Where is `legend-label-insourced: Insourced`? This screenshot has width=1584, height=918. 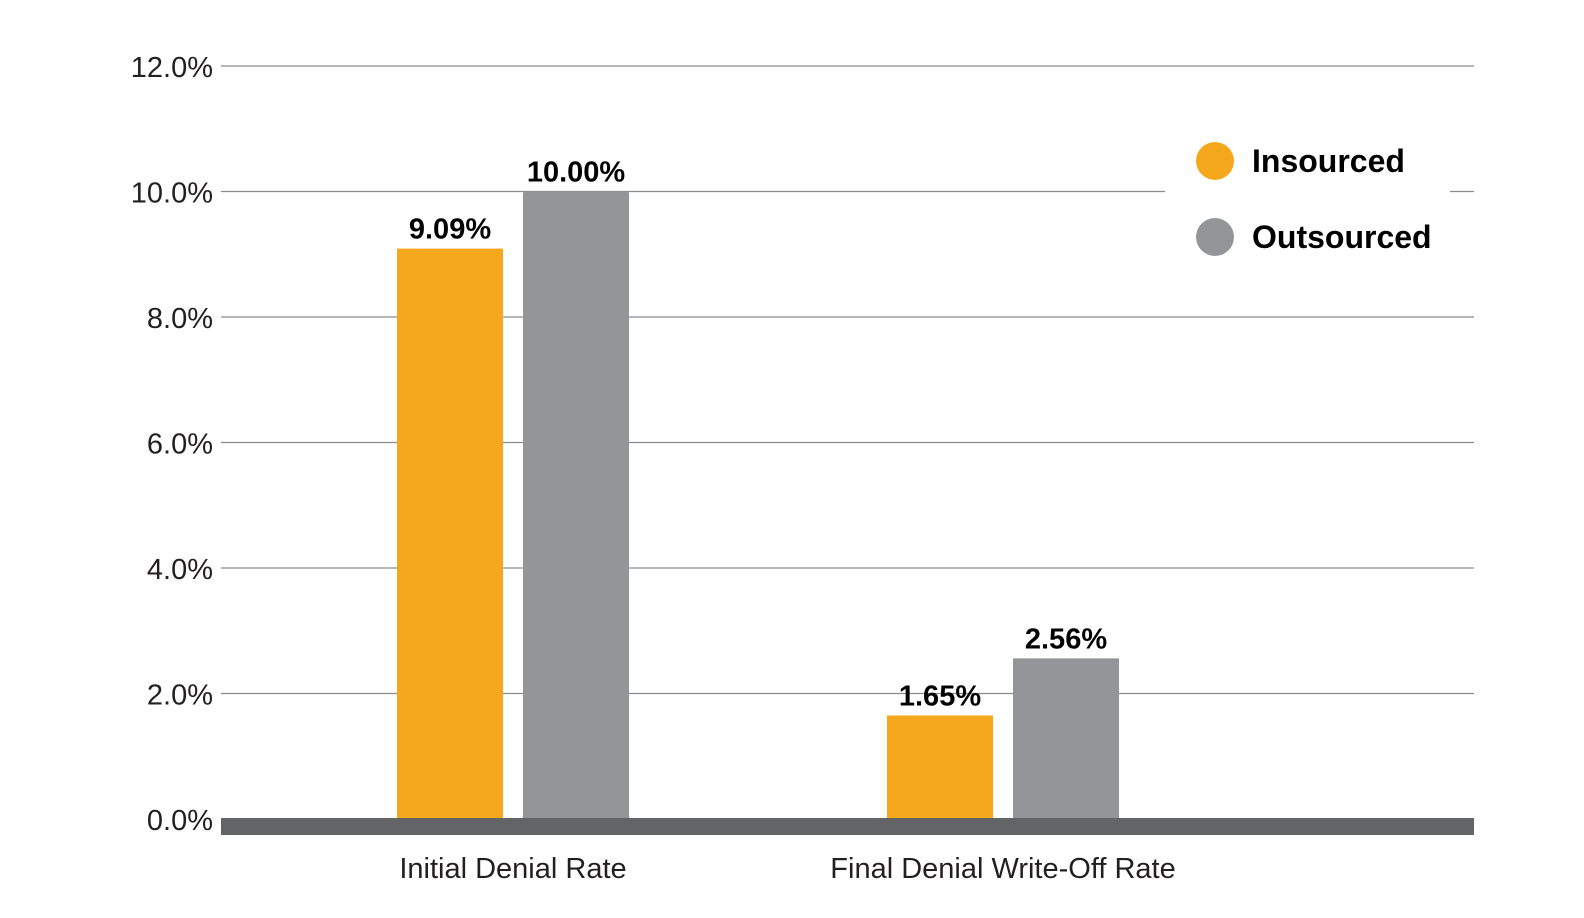 legend-label-insourced: Insourced is located at coordinates (1328, 161).